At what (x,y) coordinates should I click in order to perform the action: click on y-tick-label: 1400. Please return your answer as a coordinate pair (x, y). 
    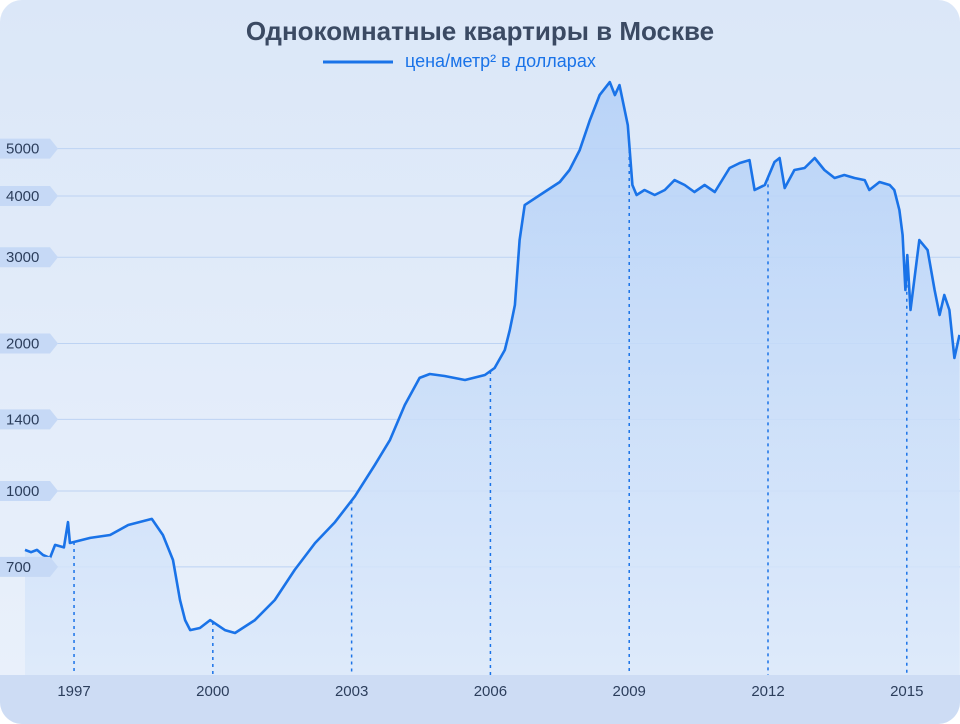
    Looking at the image, I should click on (22, 419).